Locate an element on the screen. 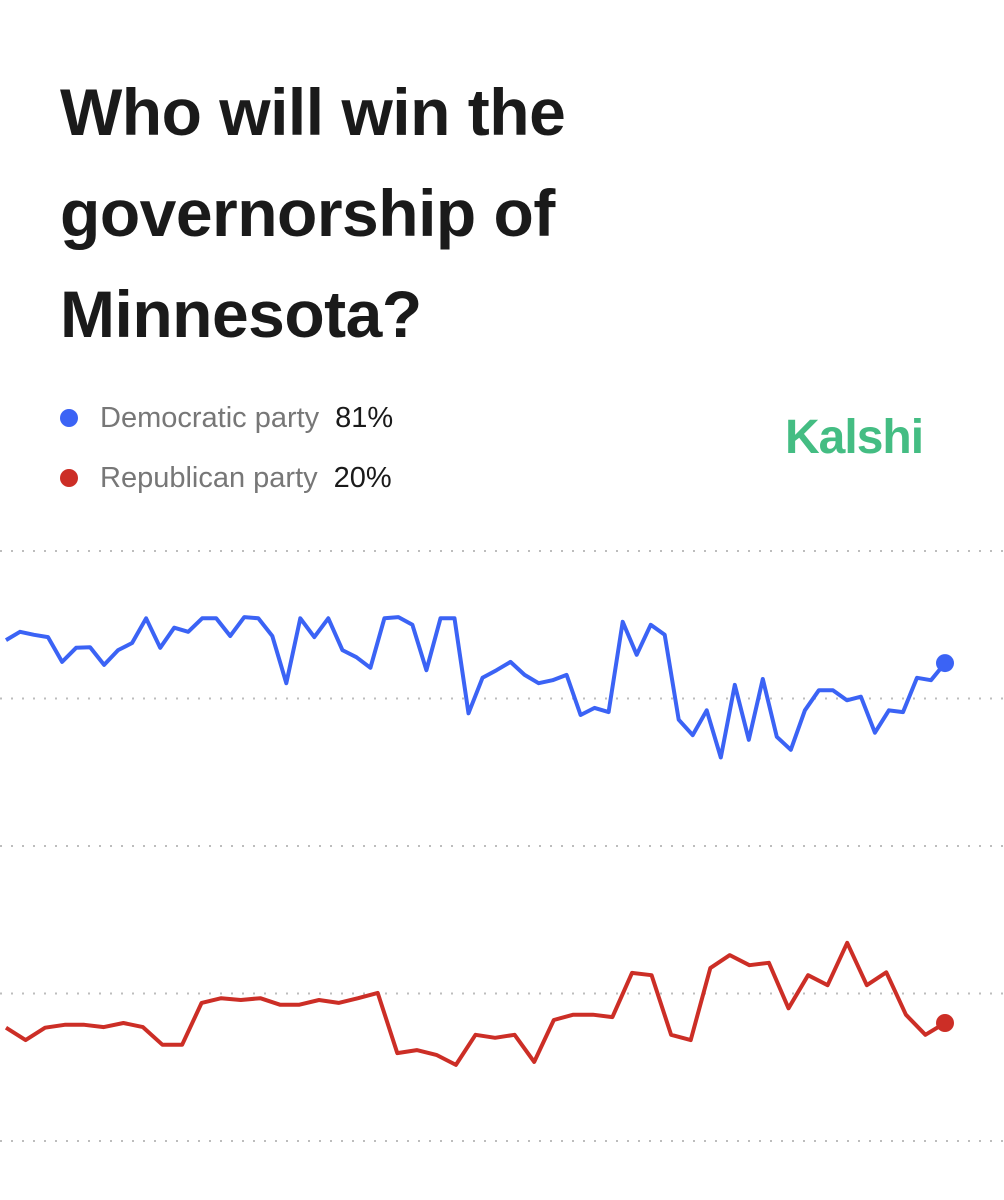 The width and height of the screenshot is (1004, 1200). legend-entry: Democratic party 81% is located at coordinates (226, 418).